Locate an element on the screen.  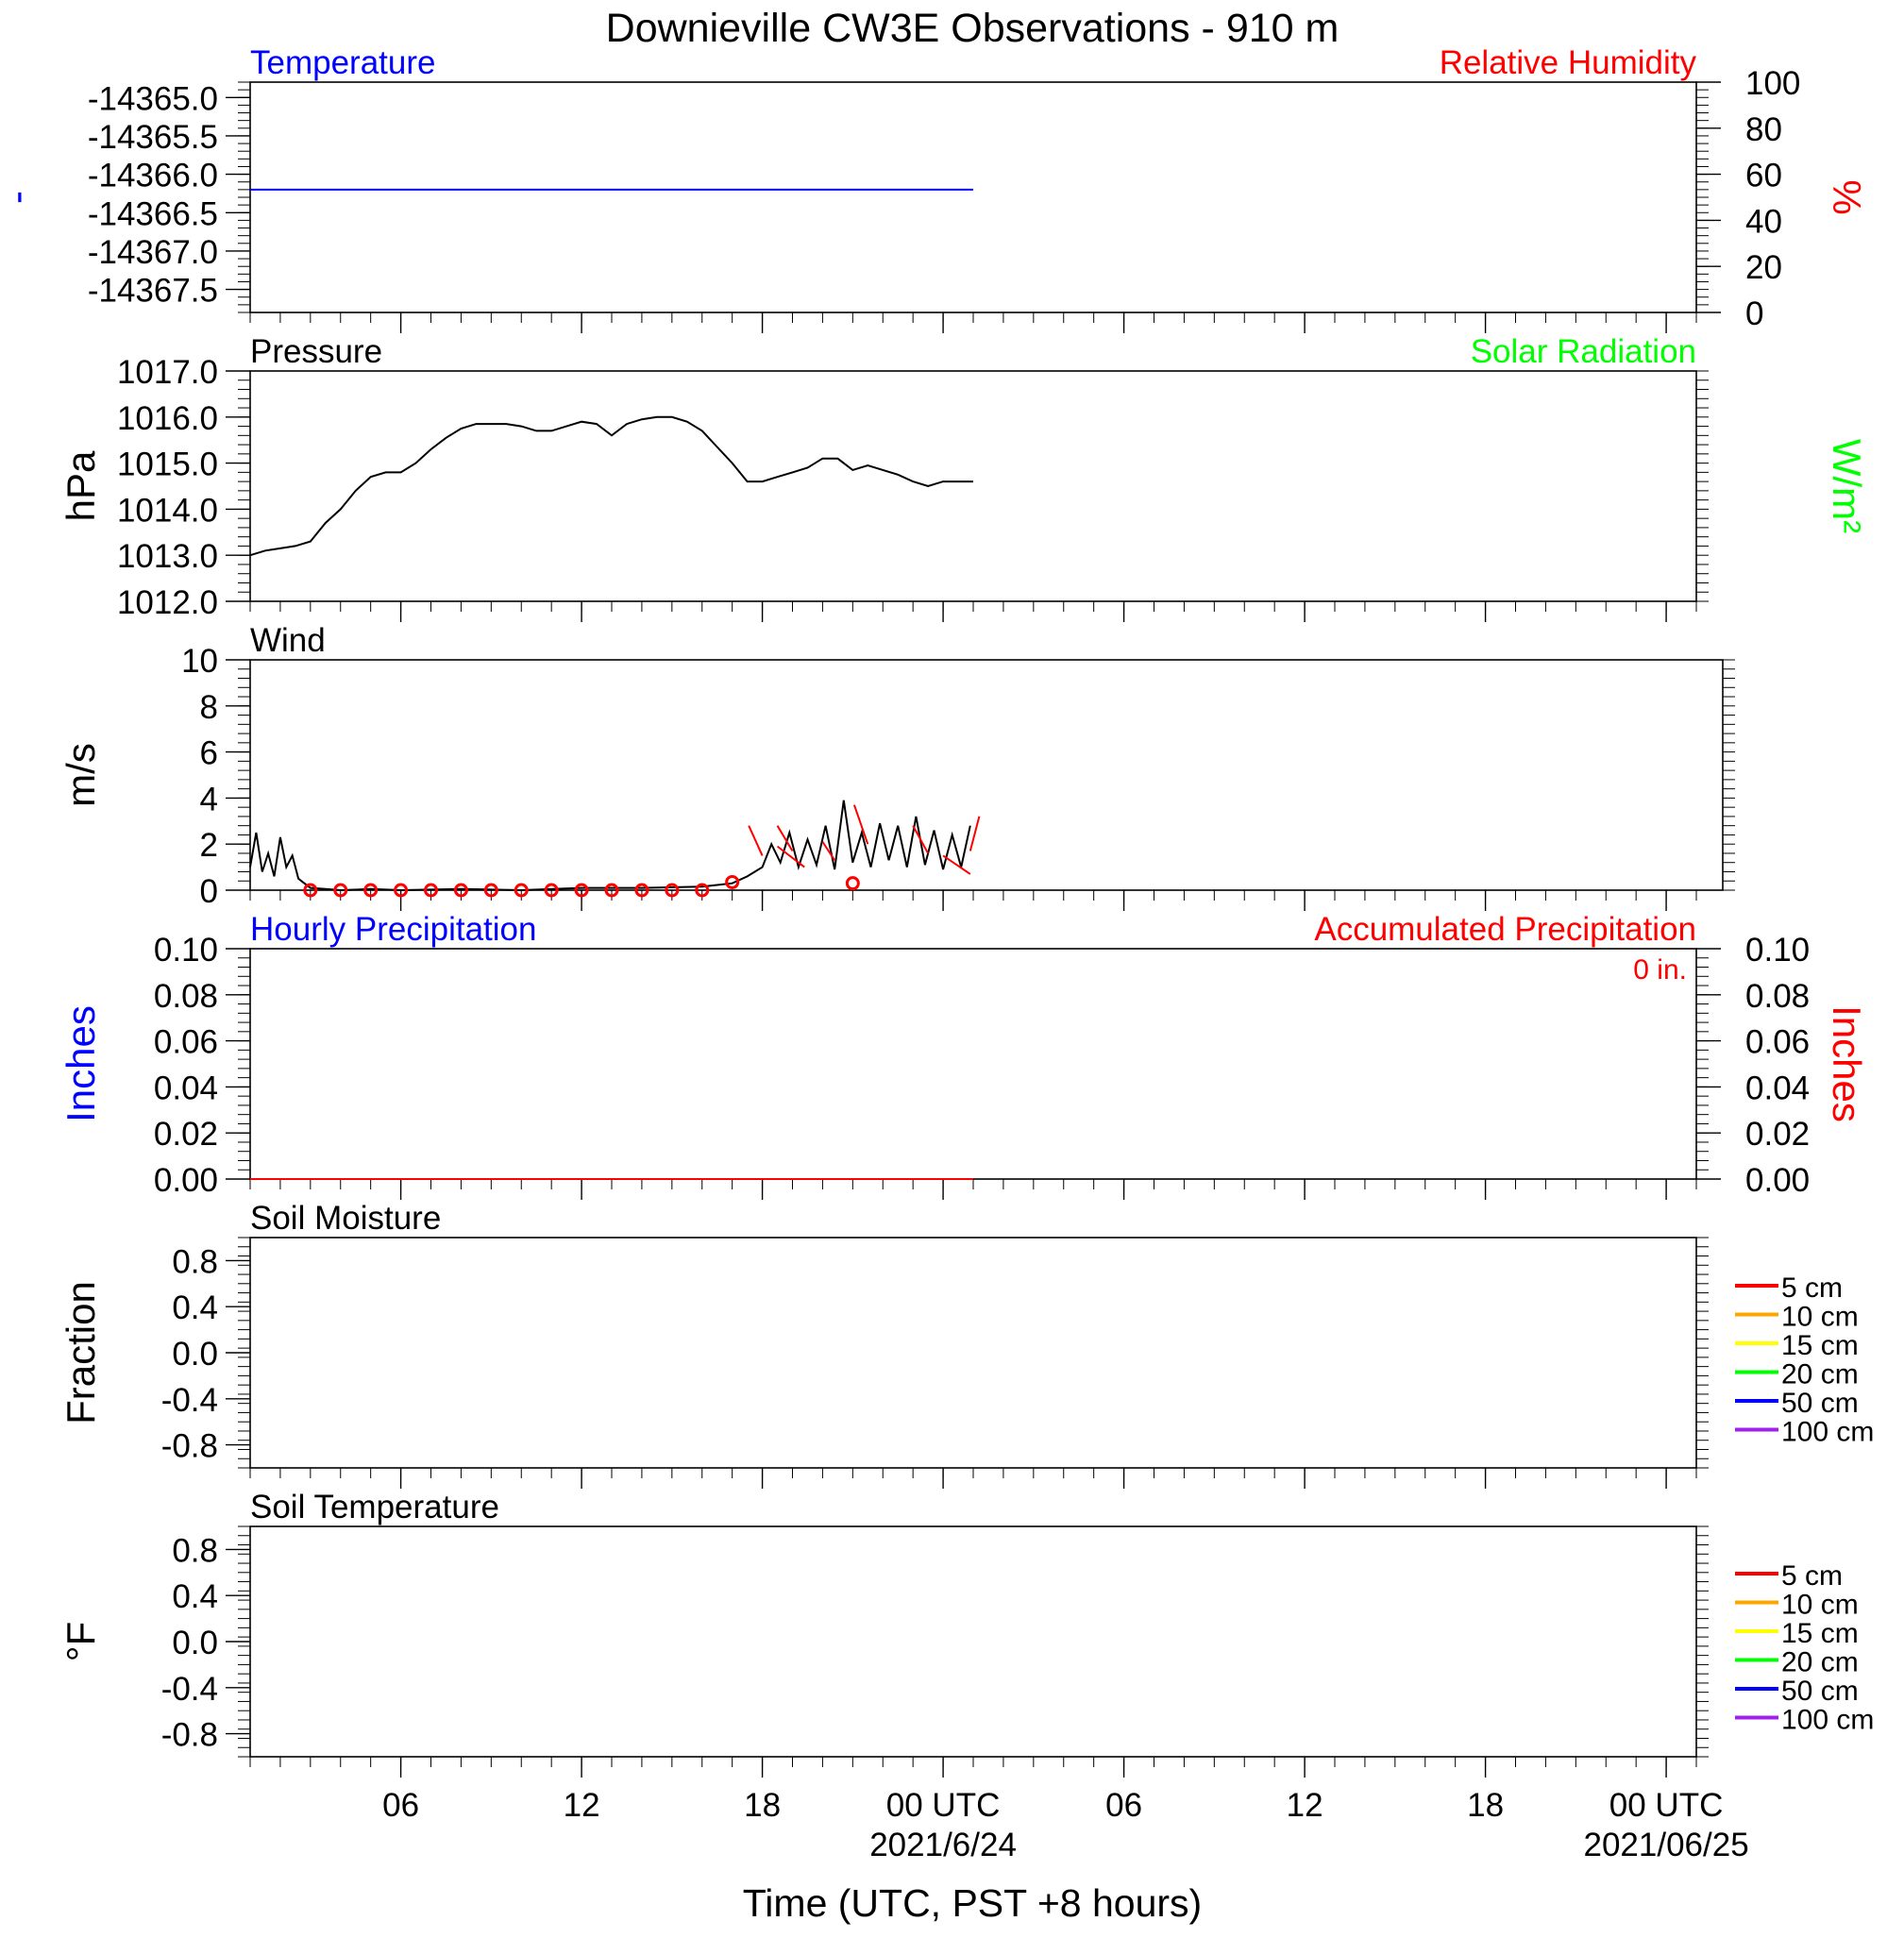
y-tick-label: 0.8 is located at coordinates (195, 1550).